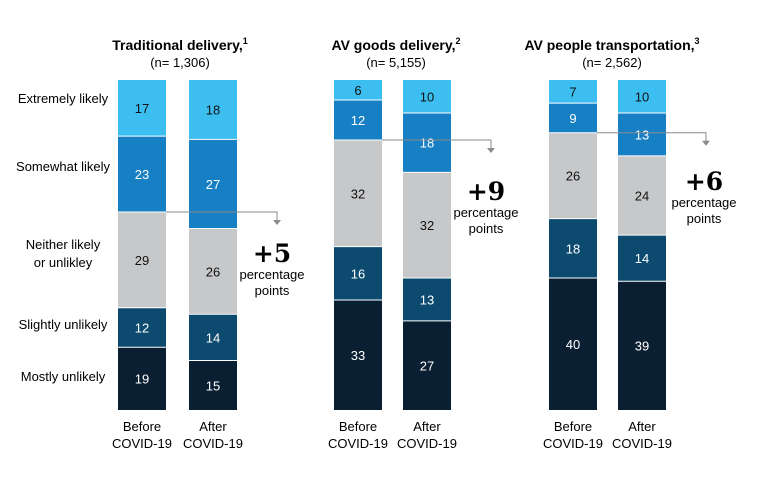  I want to click on group-title: Traditional delivery,1, so click(179, 44).